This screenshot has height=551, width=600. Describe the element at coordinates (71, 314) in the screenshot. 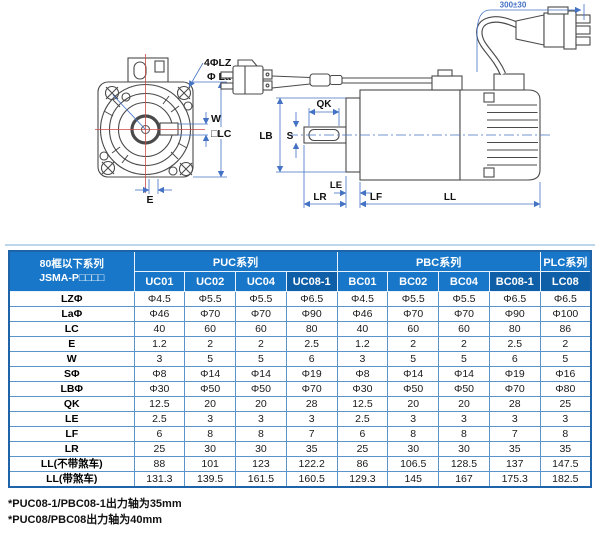

I see `row-label: LaΦ` at that location.